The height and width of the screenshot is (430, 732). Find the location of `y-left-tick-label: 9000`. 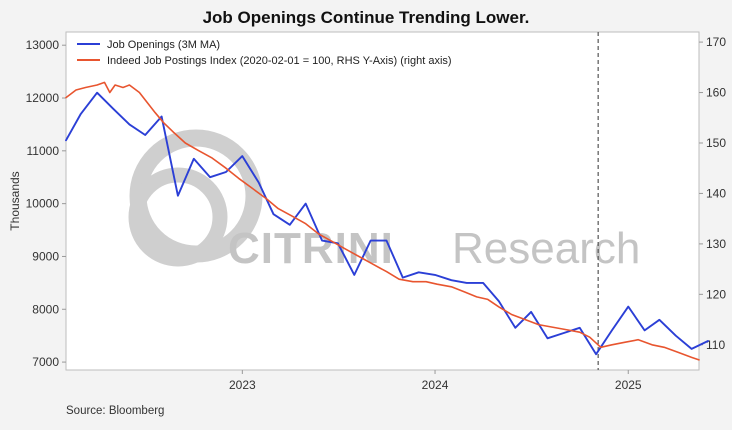

y-left-tick-label: 9000 is located at coordinates (45, 256).